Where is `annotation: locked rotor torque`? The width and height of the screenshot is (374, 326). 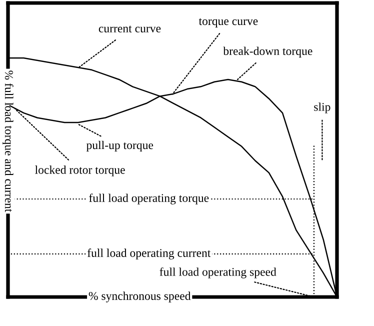
annotation: locked rotor torque is located at coordinates (80, 171).